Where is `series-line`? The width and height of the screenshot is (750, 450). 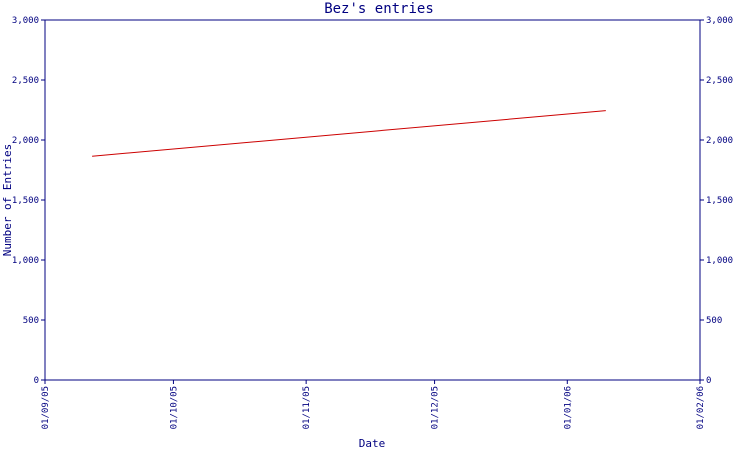
series-line is located at coordinates (349, 133).